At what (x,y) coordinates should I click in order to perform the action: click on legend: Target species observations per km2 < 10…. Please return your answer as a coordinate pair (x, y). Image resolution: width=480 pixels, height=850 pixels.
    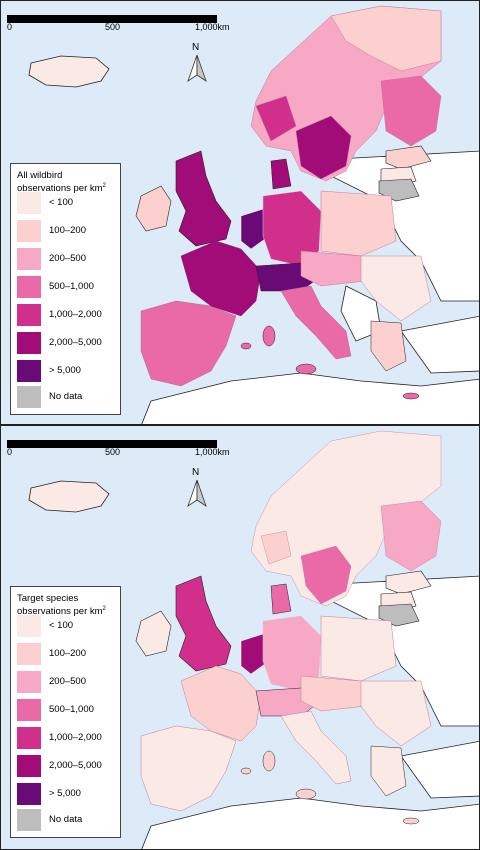
    Looking at the image, I should click on (65, 712).